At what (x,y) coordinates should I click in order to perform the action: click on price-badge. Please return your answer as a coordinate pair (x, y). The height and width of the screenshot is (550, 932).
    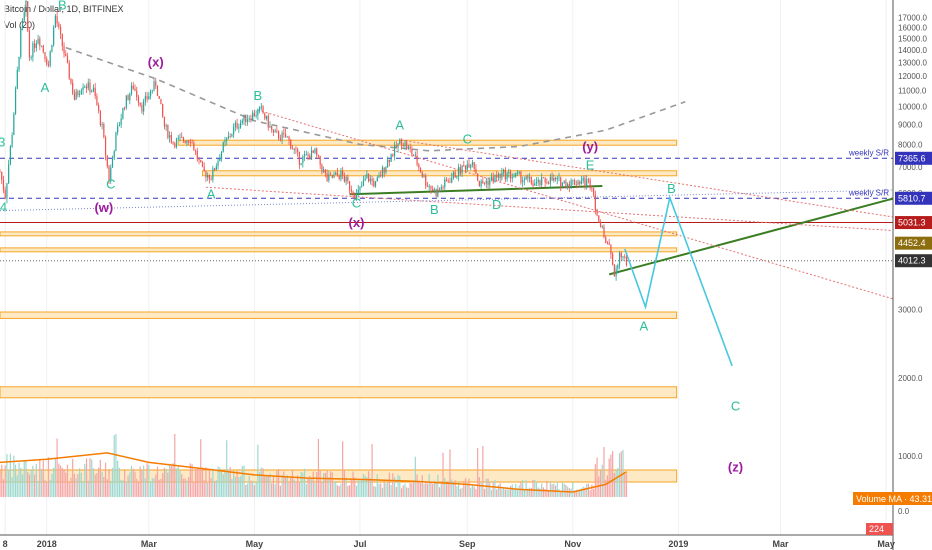
    Looking at the image, I should click on (913, 223).